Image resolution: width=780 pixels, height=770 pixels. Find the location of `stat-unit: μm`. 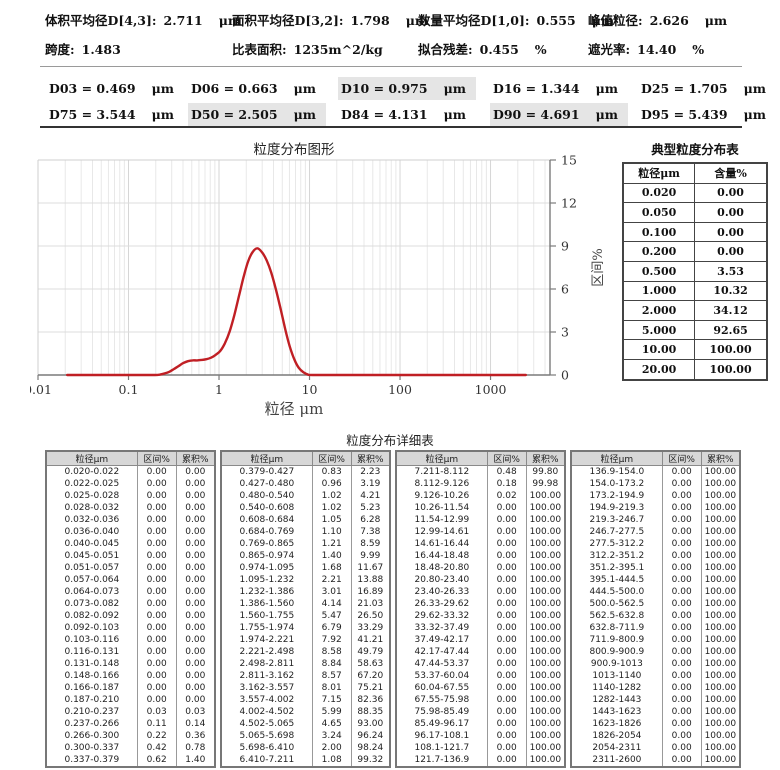

stat-unit: μm is located at coordinates (417, 20).